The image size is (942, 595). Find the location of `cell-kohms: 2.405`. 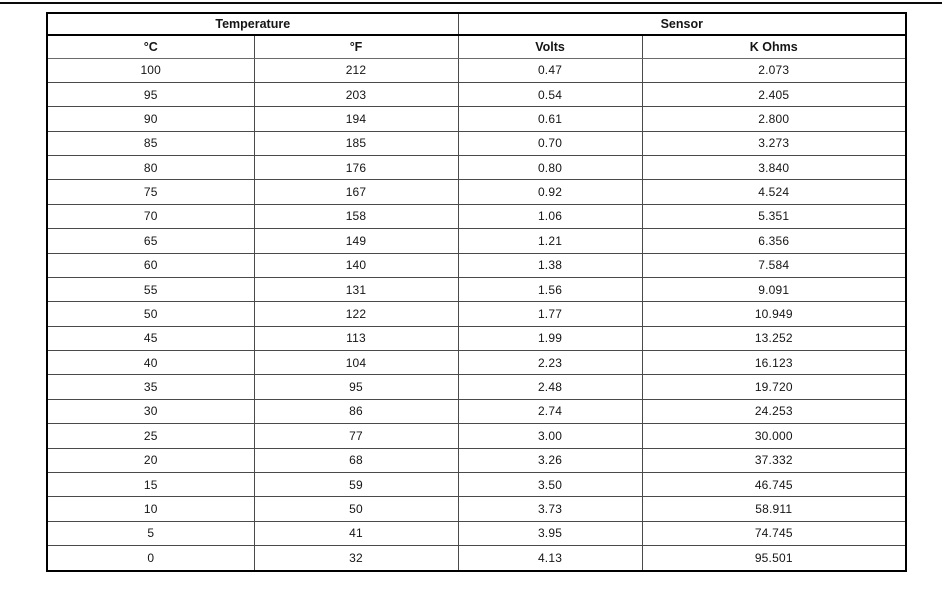

cell-kohms: 2.405 is located at coordinates (774, 94).